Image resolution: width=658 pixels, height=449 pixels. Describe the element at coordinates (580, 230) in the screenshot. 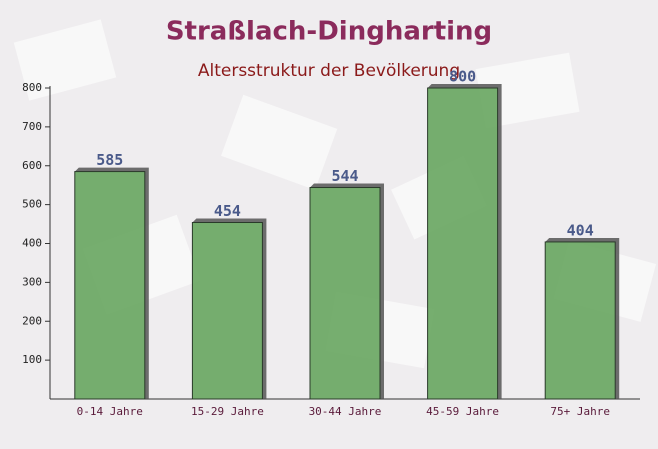

I see `value-label: 404` at that location.